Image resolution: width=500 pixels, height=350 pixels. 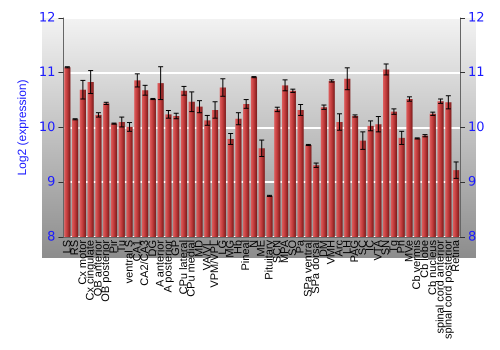 What do you see at coordinates (269, 259) in the screenshot?
I see `x-tick-label: Pituitary` at bounding box center [269, 259].